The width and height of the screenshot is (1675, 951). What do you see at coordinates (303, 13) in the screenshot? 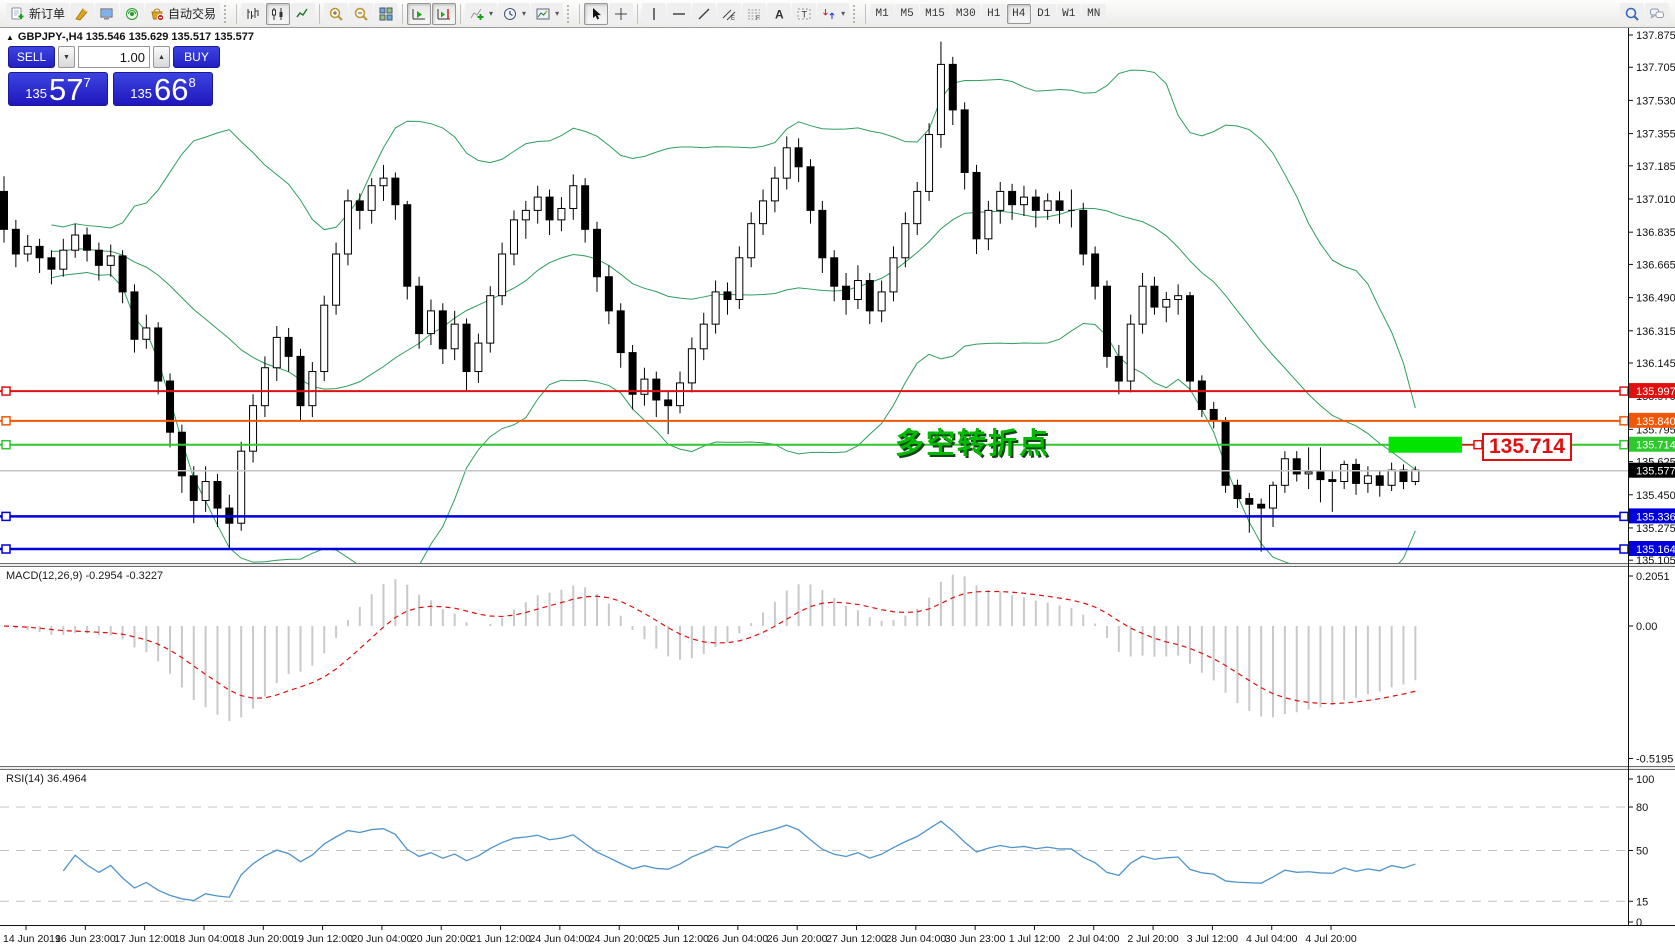
I see `chart-line-button` at bounding box center [303, 13].